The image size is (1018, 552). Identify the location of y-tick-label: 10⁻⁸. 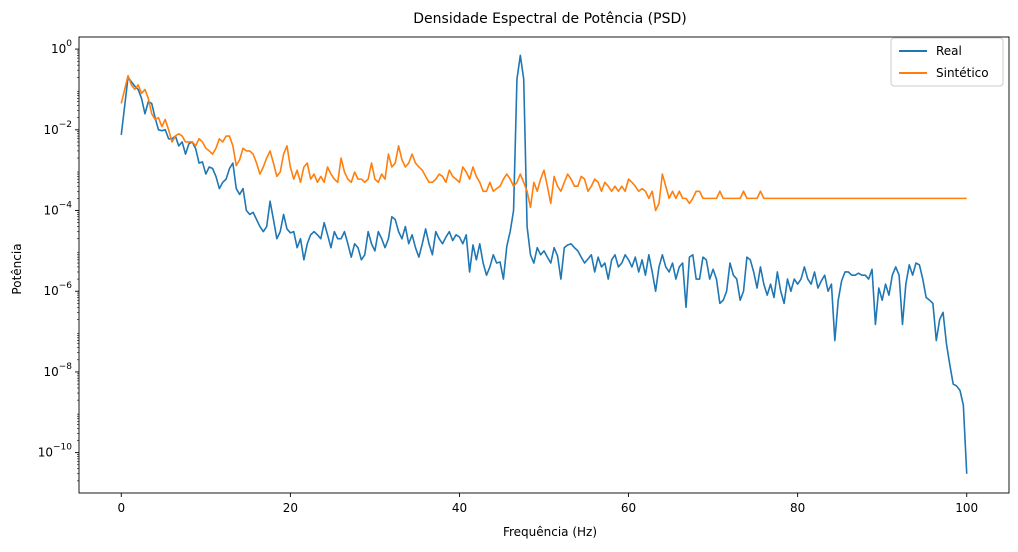
(57, 370).